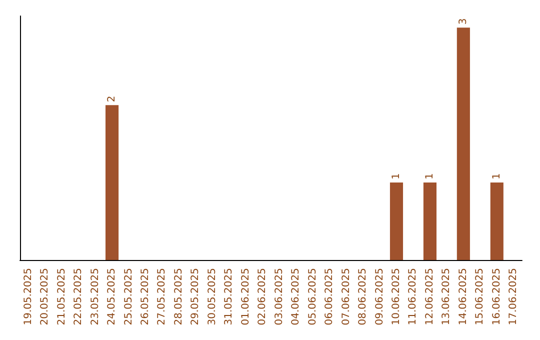 The image size is (540, 340). What do you see at coordinates (430, 297) in the screenshot?
I see `x-tick-label: 12.06.2025` at bounding box center [430, 297].